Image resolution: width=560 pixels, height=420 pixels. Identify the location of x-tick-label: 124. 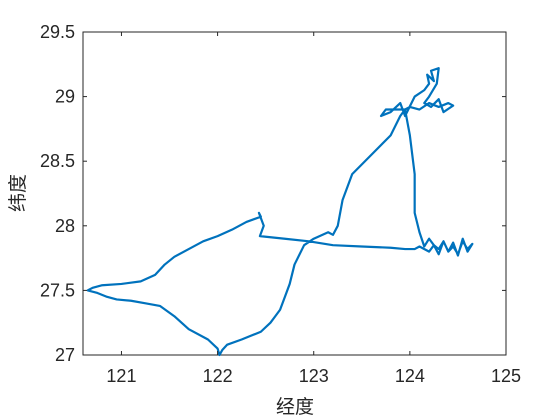
(410, 376).